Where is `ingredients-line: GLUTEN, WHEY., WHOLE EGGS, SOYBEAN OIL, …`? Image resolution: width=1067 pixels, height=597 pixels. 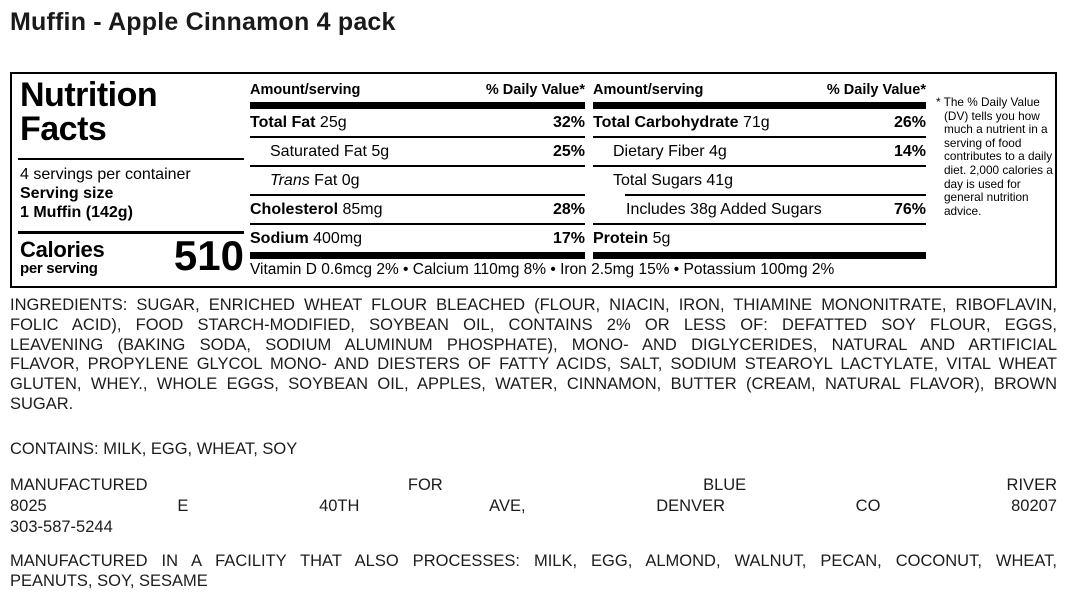 ingredients-line: GLUTEN, WHEY., WHOLE EGGS, SOYBEAN OIL, … is located at coordinates (533, 384).